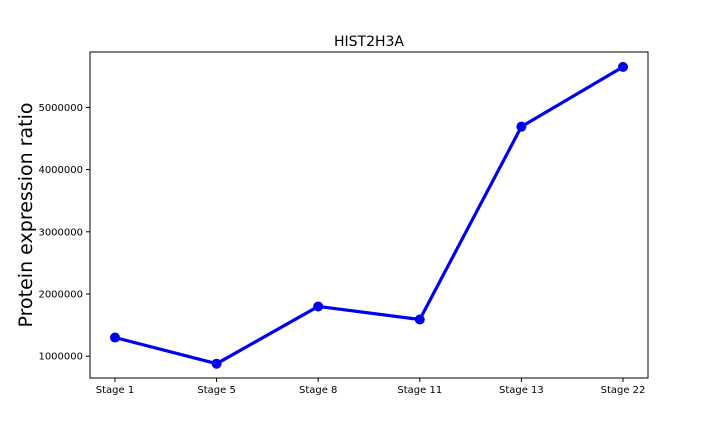 This screenshot has width=720, height=432. What do you see at coordinates (60, 170) in the screenshot?
I see `y-tick-label: 4000000` at bounding box center [60, 170].